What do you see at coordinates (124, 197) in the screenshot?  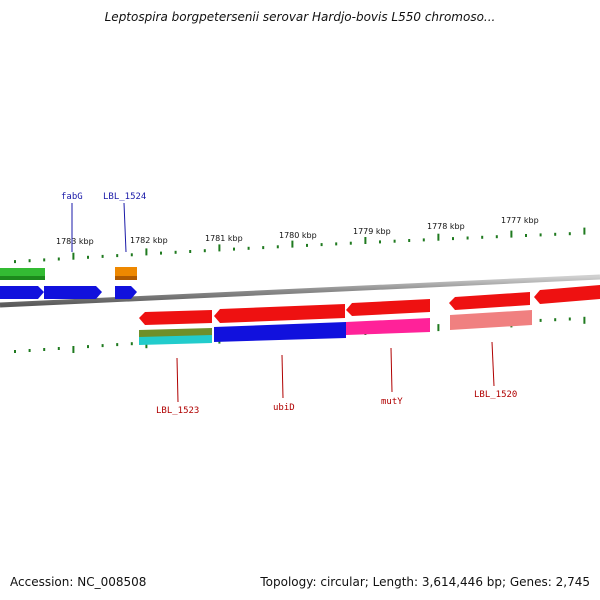 I see `gene-label-LBL-1524: LBL_1524` at bounding box center [124, 197].